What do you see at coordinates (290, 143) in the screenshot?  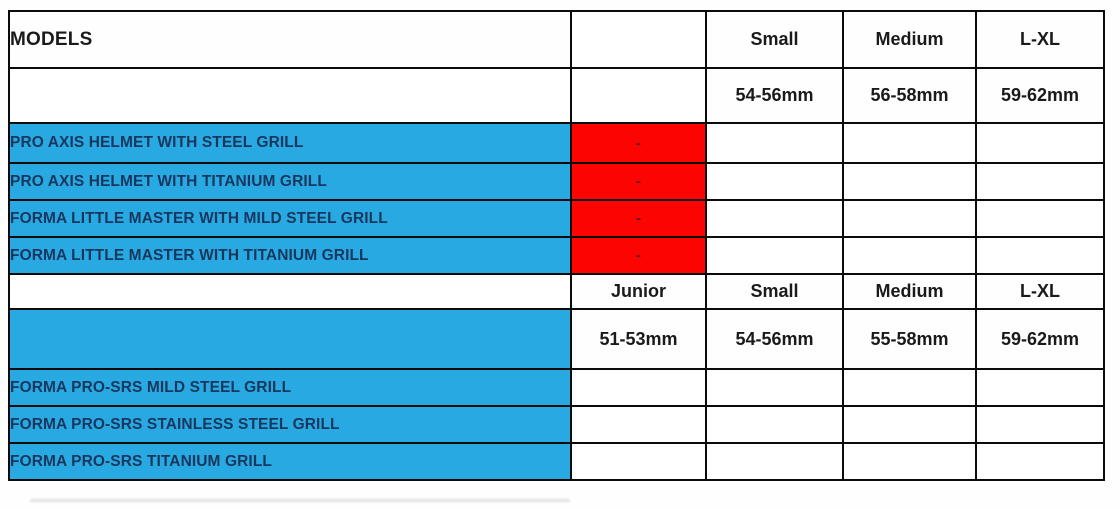 I see `model-name-cell: PRO AXIS HELMET WITH STEEL GRILL` at bounding box center [290, 143].